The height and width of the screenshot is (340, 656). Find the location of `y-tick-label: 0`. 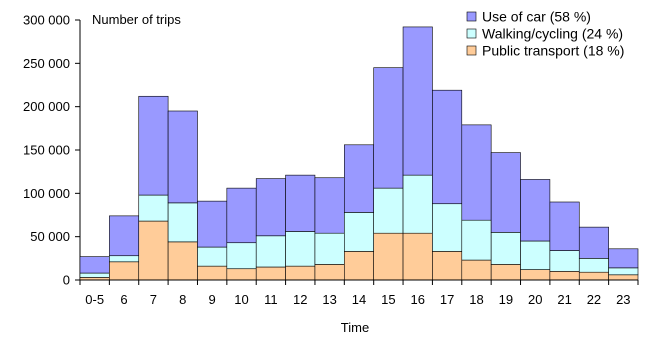

y-tick-label: 0 is located at coordinates (66, 280).